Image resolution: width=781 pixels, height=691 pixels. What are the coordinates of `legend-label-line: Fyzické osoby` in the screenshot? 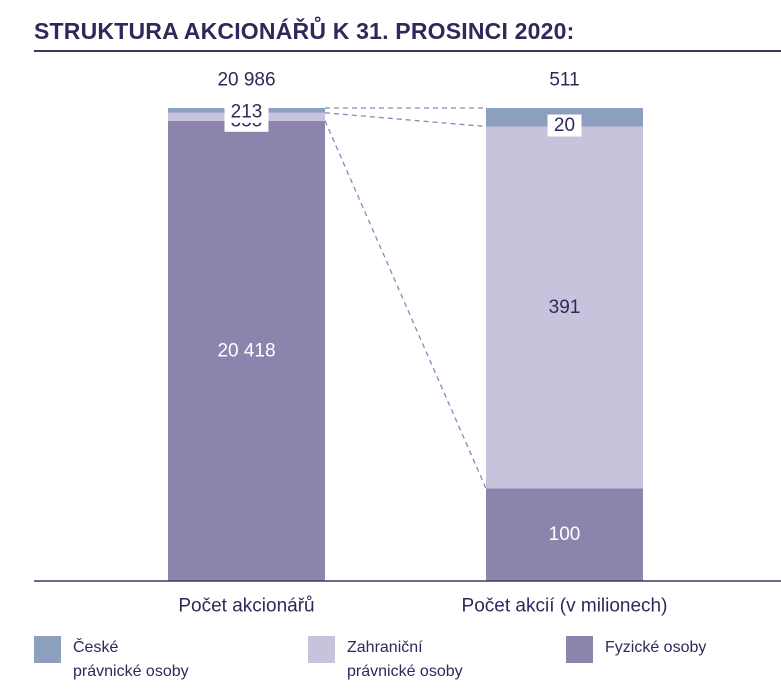 It's located at (656, 647).